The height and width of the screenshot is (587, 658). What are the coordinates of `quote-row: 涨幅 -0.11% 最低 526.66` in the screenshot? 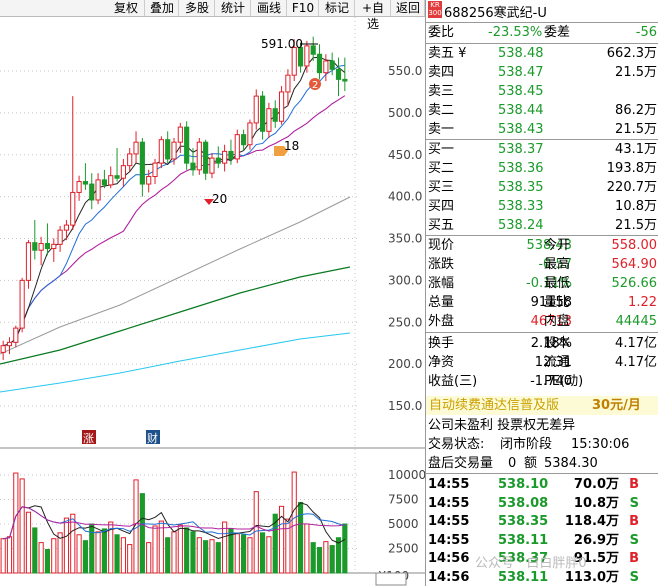 It's located at (542, 283).